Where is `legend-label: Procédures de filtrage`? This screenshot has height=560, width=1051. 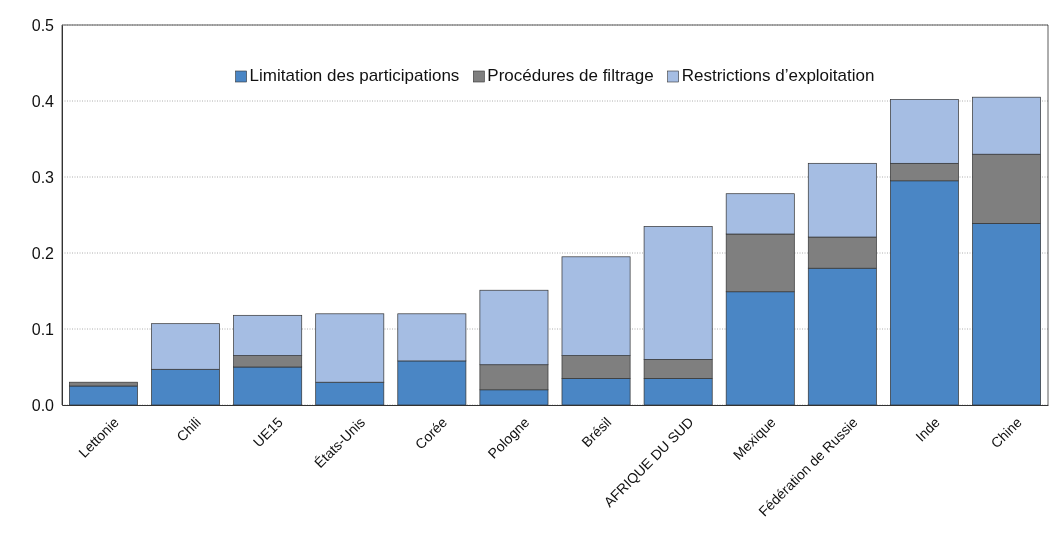 legend-label: Procédures de filtrage is located at coordinates (570, 75).